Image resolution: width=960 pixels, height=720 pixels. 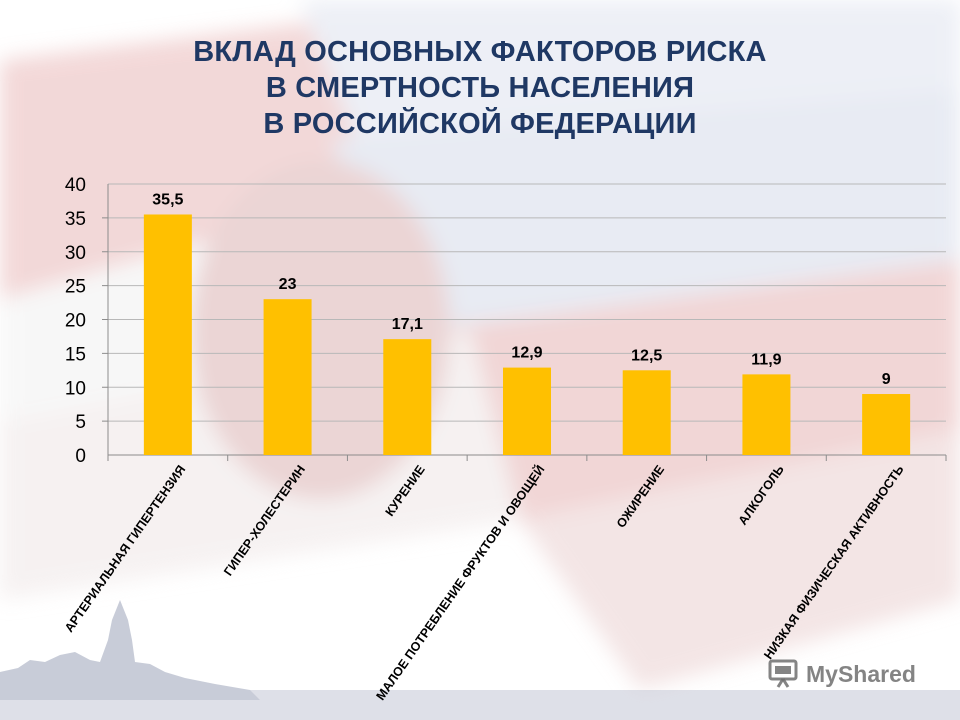 What do you see at coordinates (833, 562) in the screenshot?
I see `x-tick-label: НИЗКАЯ ФИЗИЧЕСКАЯ АКТИВНОСТЬ` at bounding box center [833, 562].